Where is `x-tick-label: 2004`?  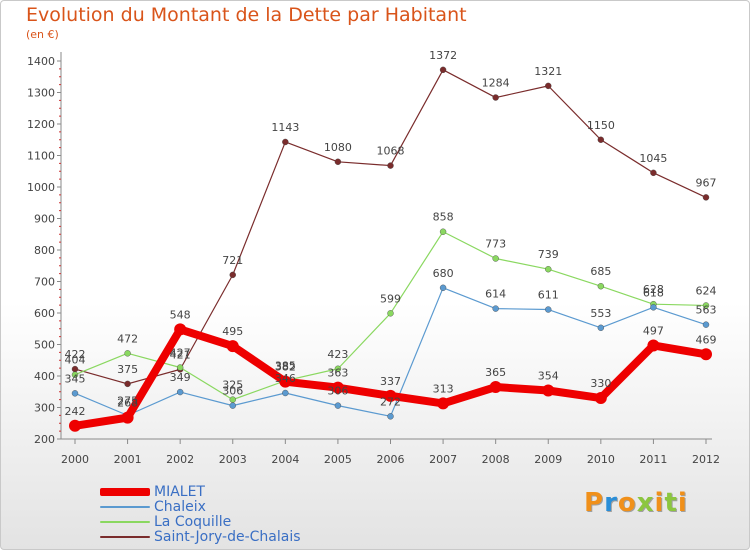 x-tick-label: 2004 is located at coordinates (285, 459).